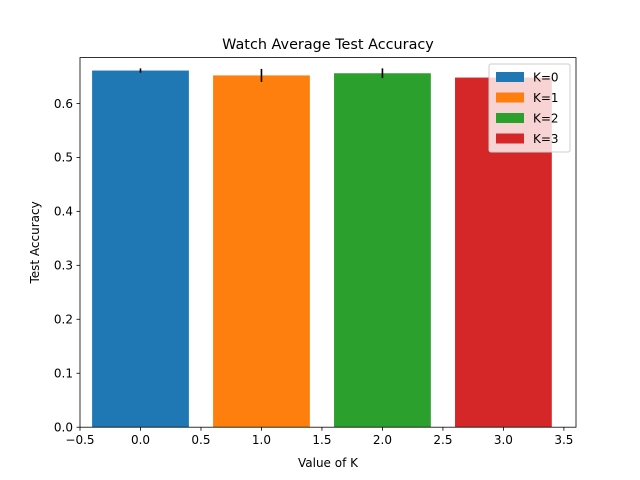 This screenshot has width=640, height=480. Describe the element at coordinates (382, 440) in the screenshot. I see `x-tick-label: 2.0` at that location.